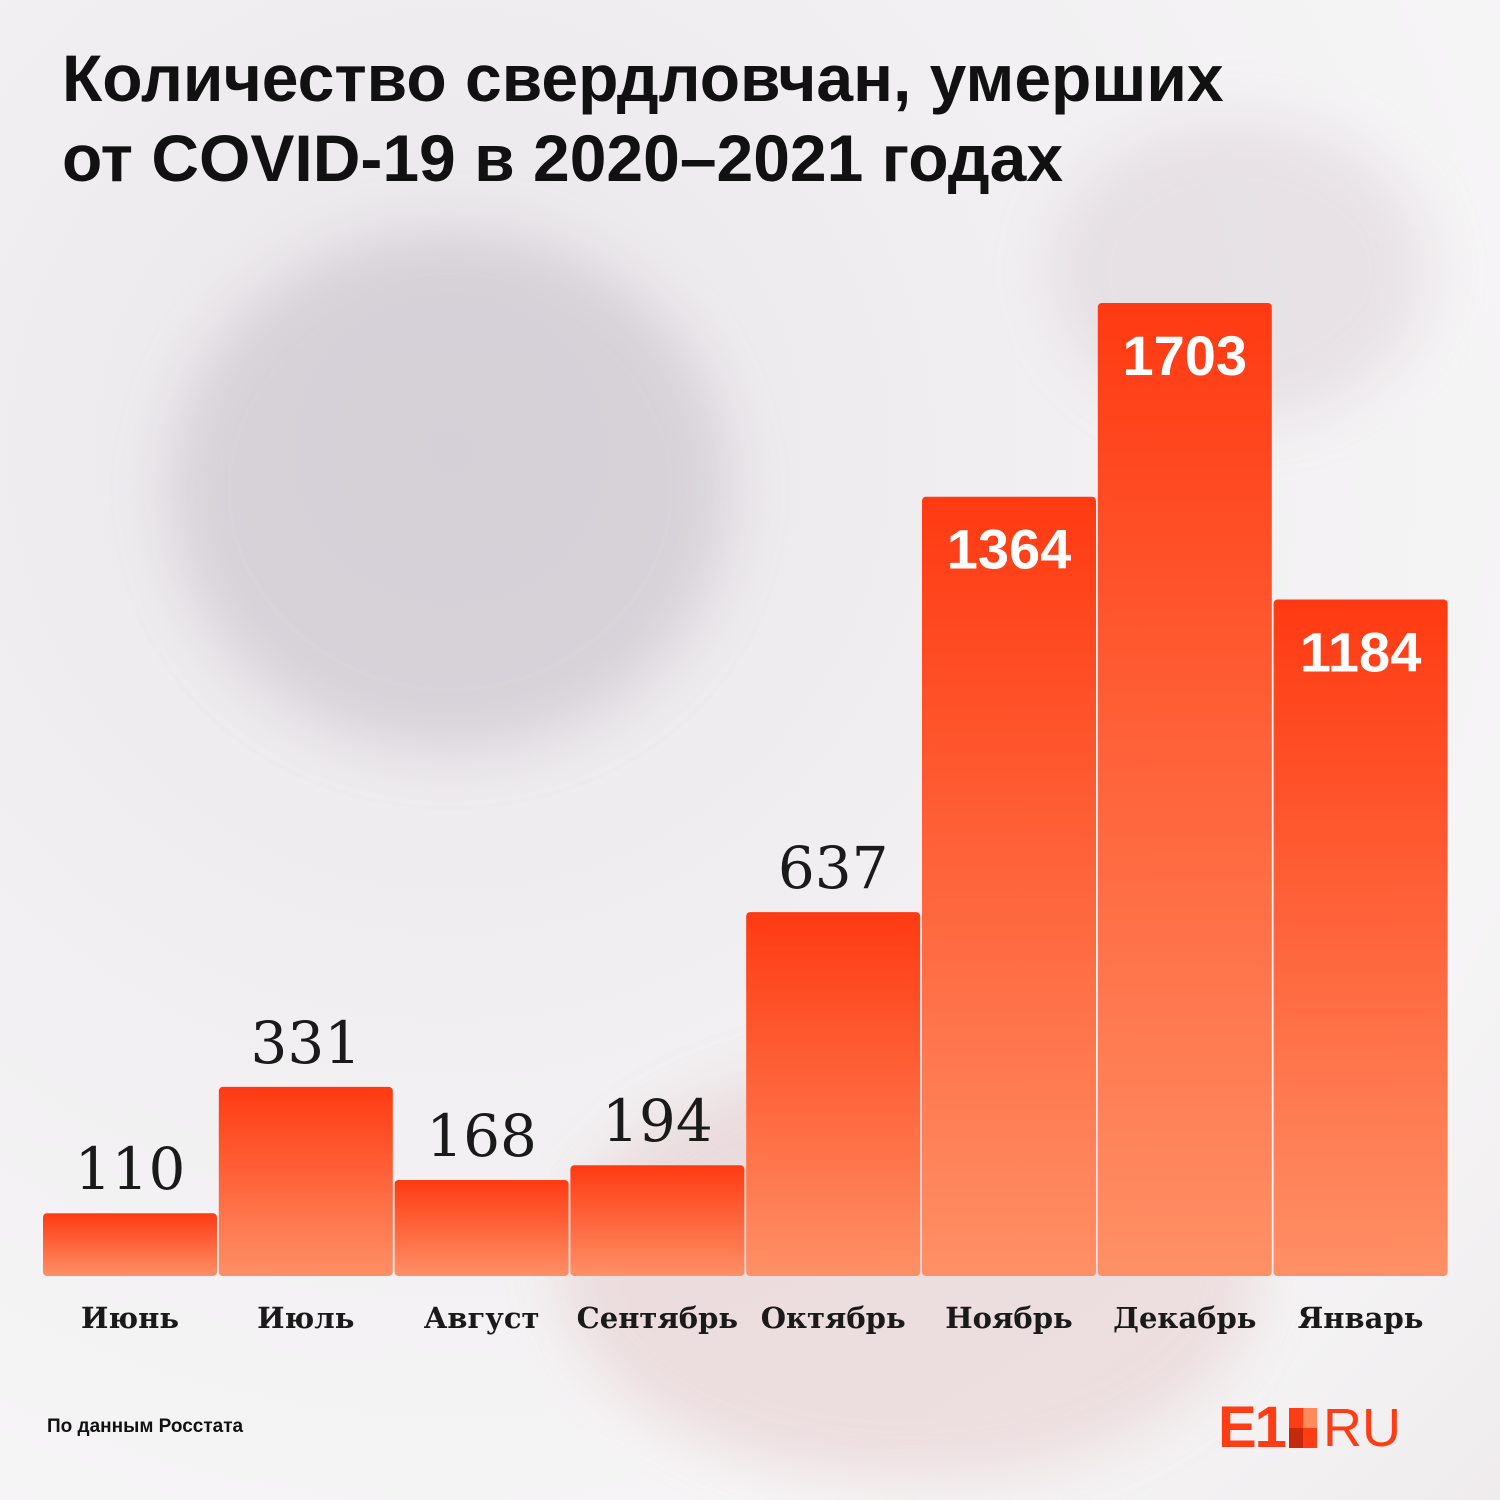 The image size is (1500, 1500). What do you see at coordinates (1252, 1427) in the screenshot?
I see `logo-mark: E1` at bounding box center [1252, 1427].